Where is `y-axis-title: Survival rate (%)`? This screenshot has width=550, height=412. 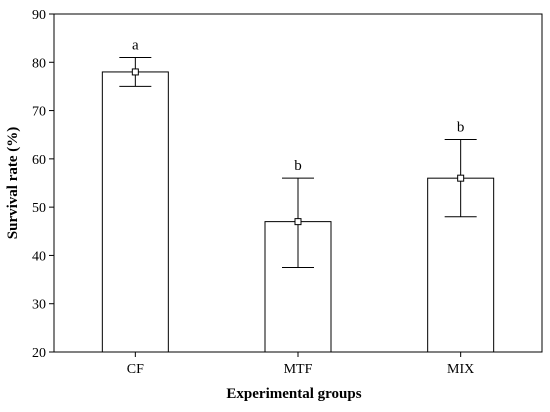 y-axis-title: Survival rate (%) is located at coordinates (13, 183).